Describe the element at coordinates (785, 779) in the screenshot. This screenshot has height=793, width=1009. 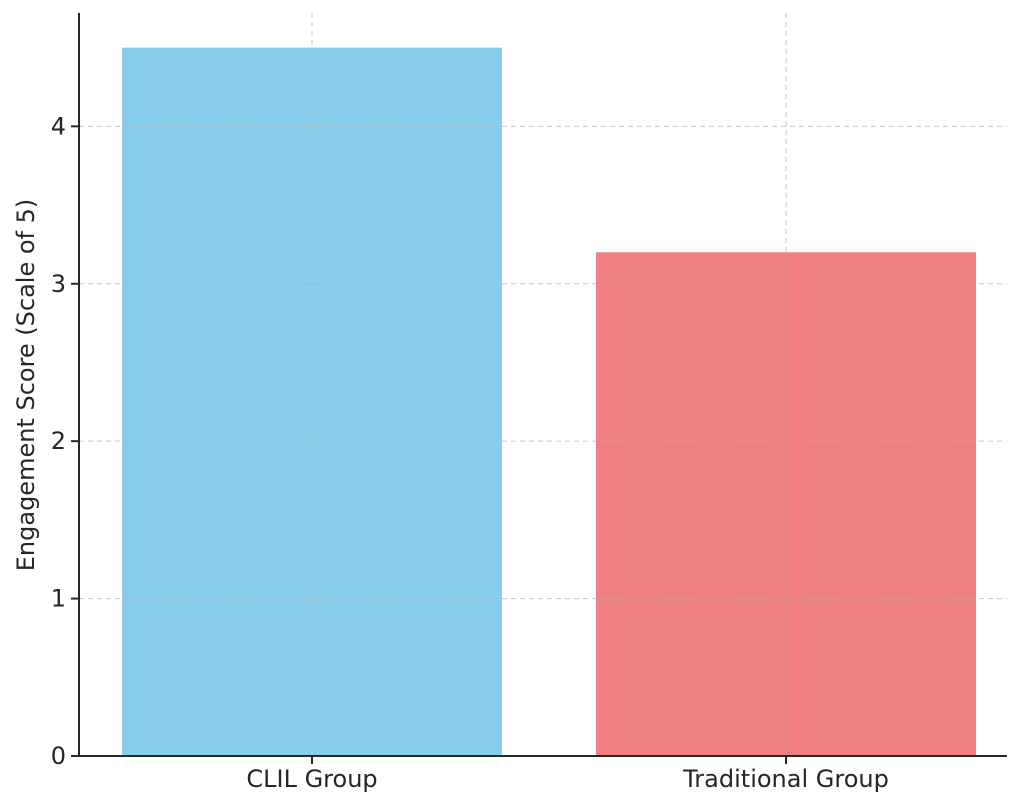
I see `x-tick-label: Traditional Group` at that location.